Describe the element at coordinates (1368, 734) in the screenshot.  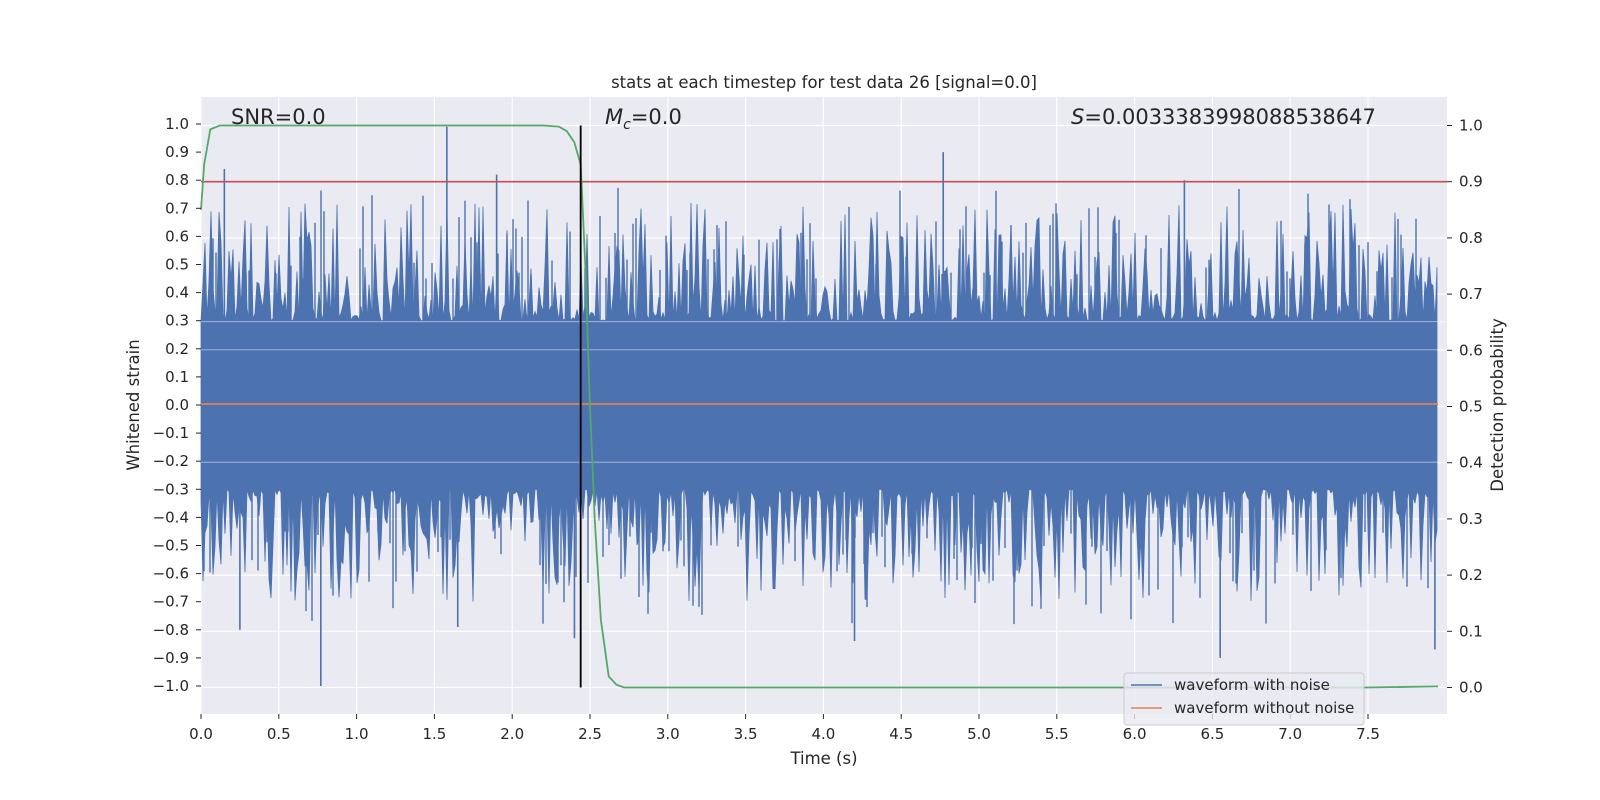
I see `x-tick-label: 7.5` at that location.